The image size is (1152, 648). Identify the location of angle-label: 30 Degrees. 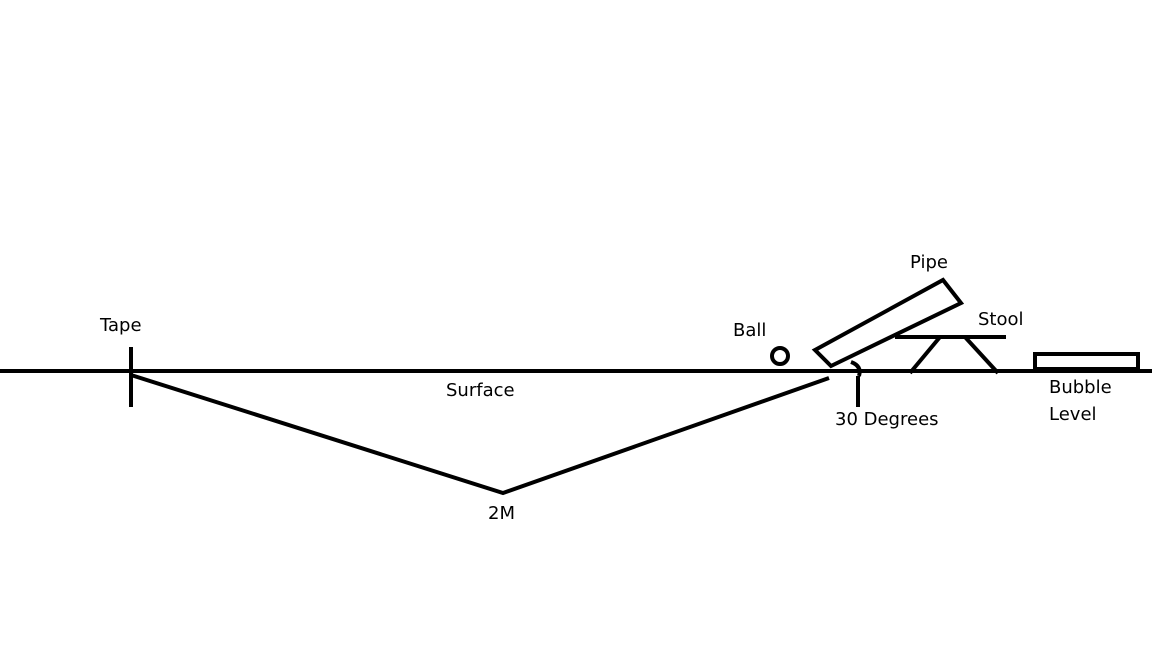
(887, 419).